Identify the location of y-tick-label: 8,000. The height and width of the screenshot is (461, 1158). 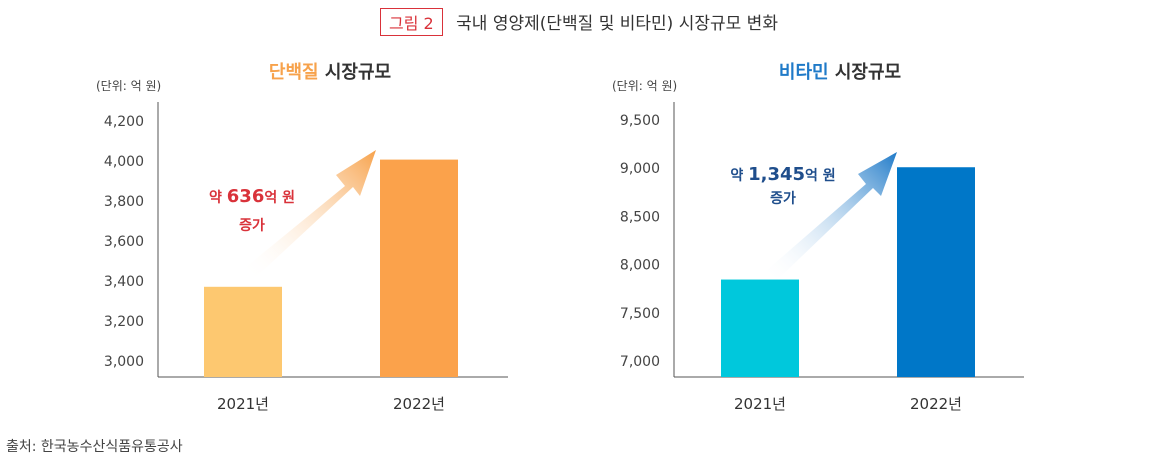
(640, 266).